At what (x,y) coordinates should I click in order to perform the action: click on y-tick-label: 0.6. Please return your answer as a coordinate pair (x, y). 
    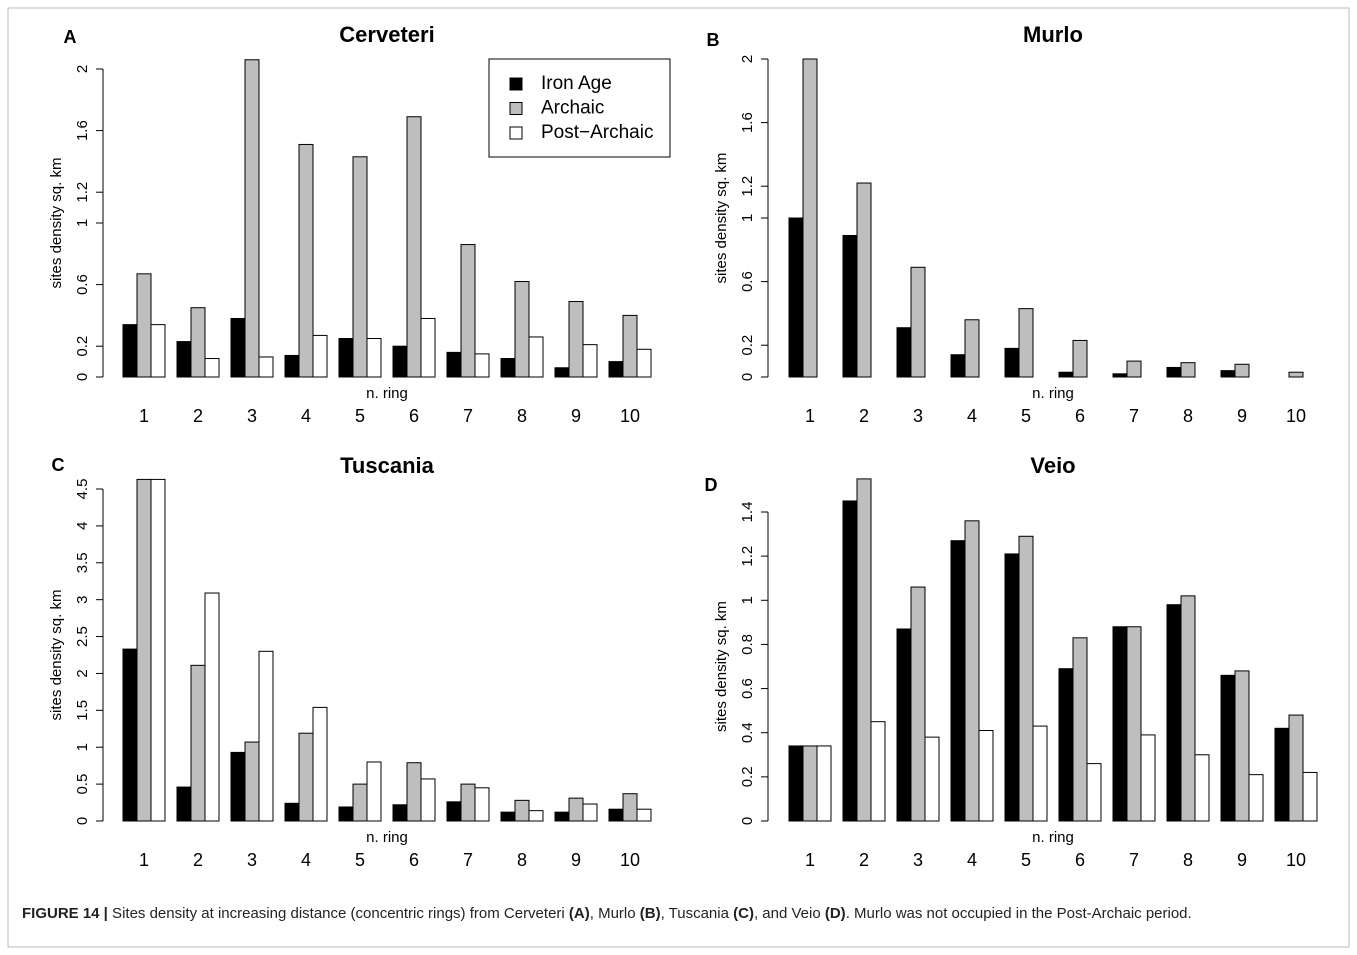
    Looking at the image, I should click on (747, 281).